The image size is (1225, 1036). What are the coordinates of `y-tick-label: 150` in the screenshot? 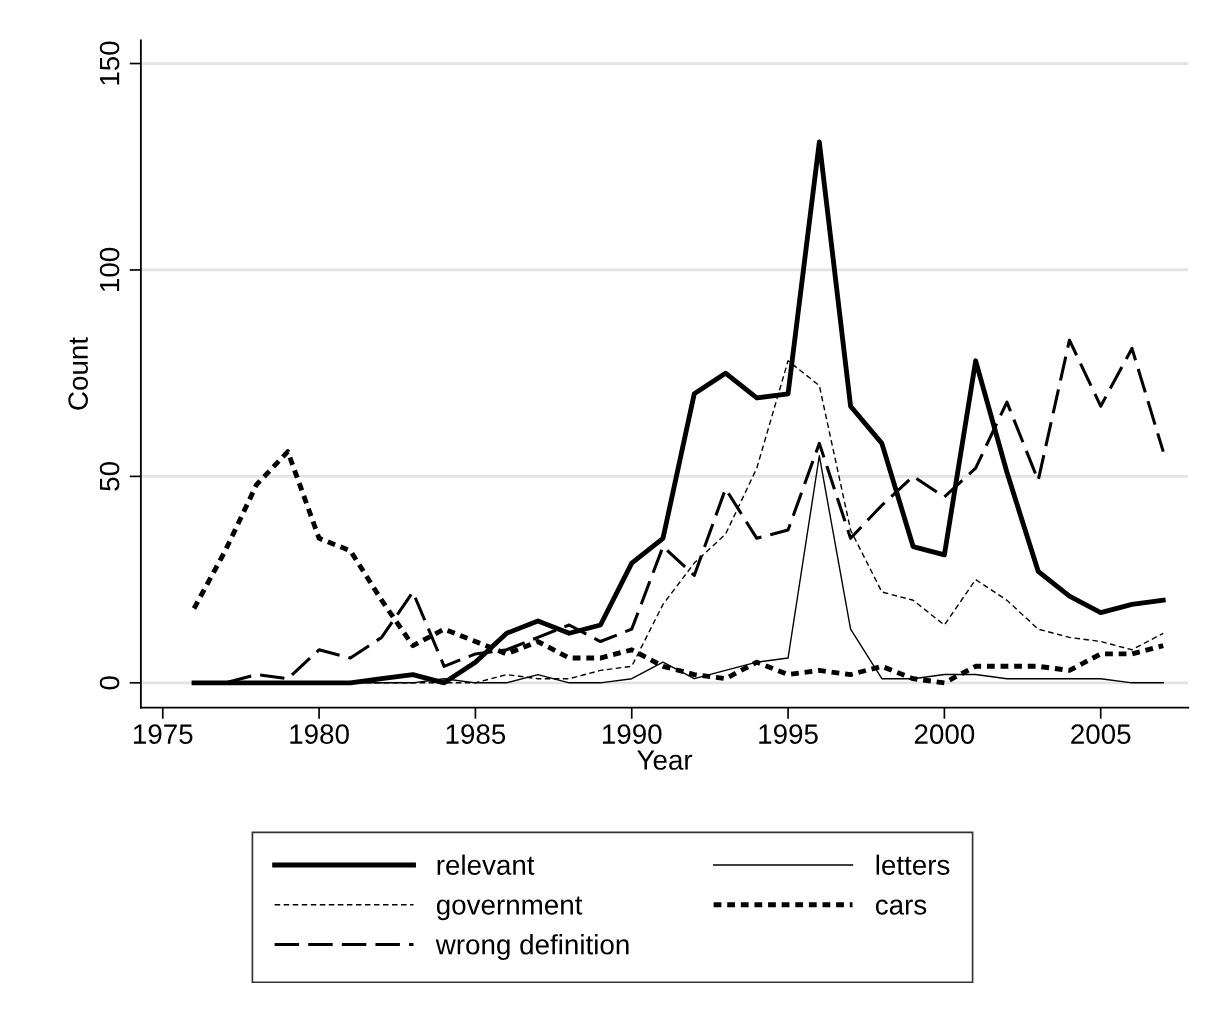 It's located at (109, 63).